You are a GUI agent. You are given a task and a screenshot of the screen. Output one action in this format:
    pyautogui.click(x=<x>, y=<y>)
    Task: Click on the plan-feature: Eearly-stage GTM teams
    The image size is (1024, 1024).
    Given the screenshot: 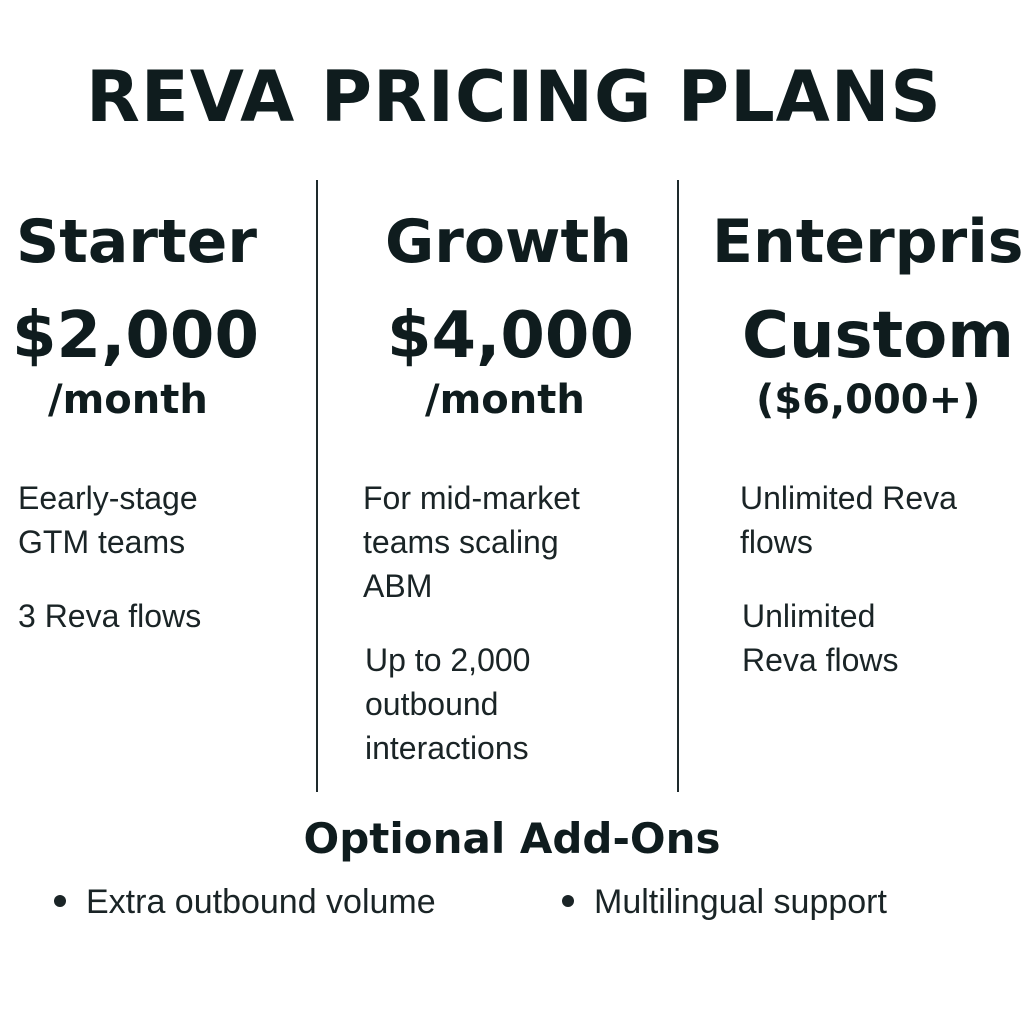 What is the action you would take?
    pyautogui.click(x=108, y=520)
    